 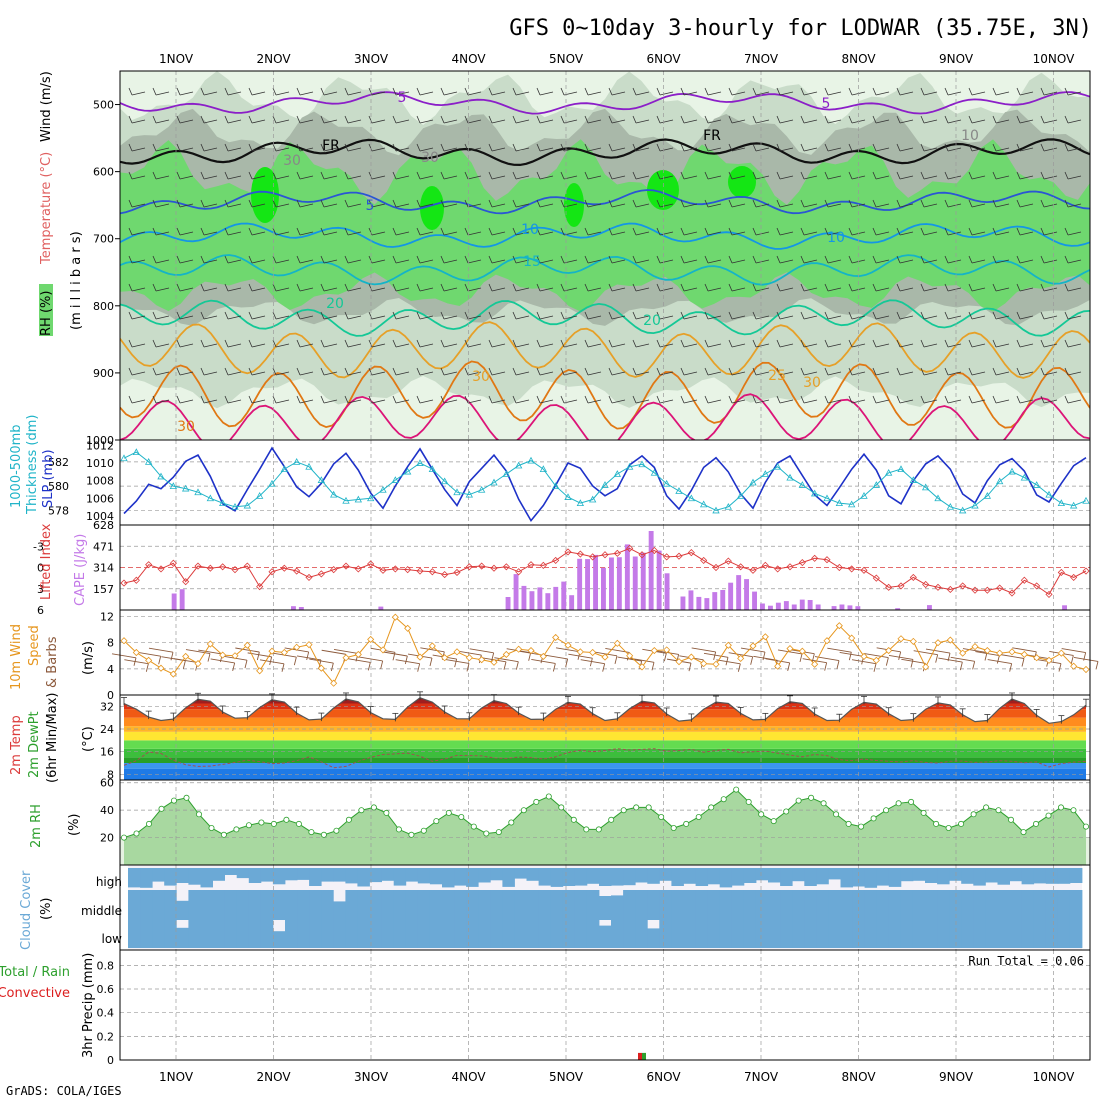 I want to click on temp-ylabel-a: 2m Temp, so click(x=16, y=745).